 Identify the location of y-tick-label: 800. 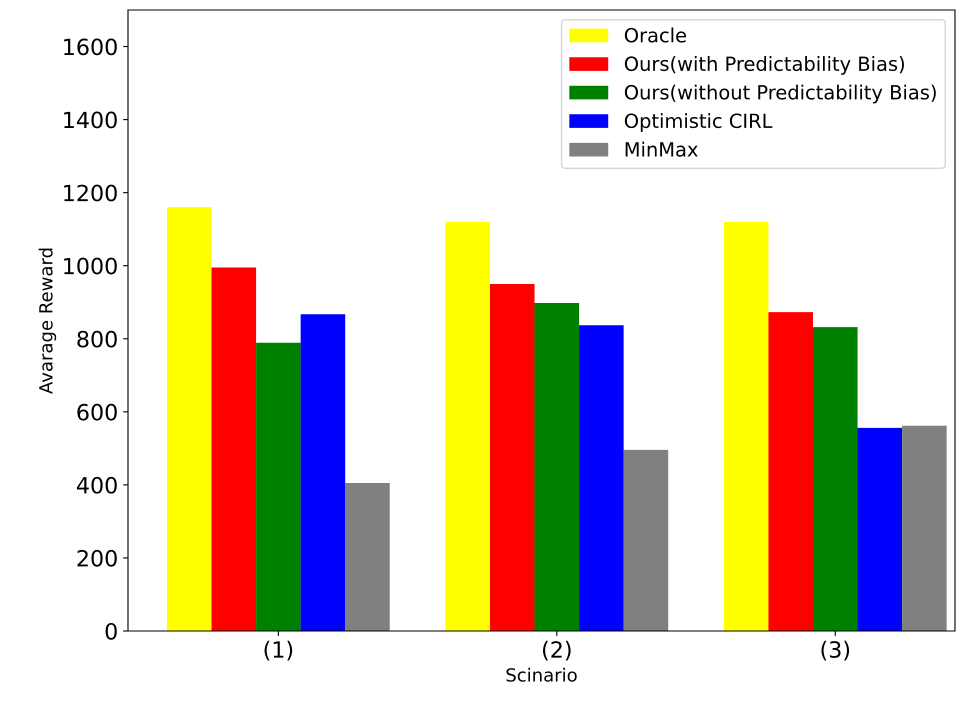
(97, 339).